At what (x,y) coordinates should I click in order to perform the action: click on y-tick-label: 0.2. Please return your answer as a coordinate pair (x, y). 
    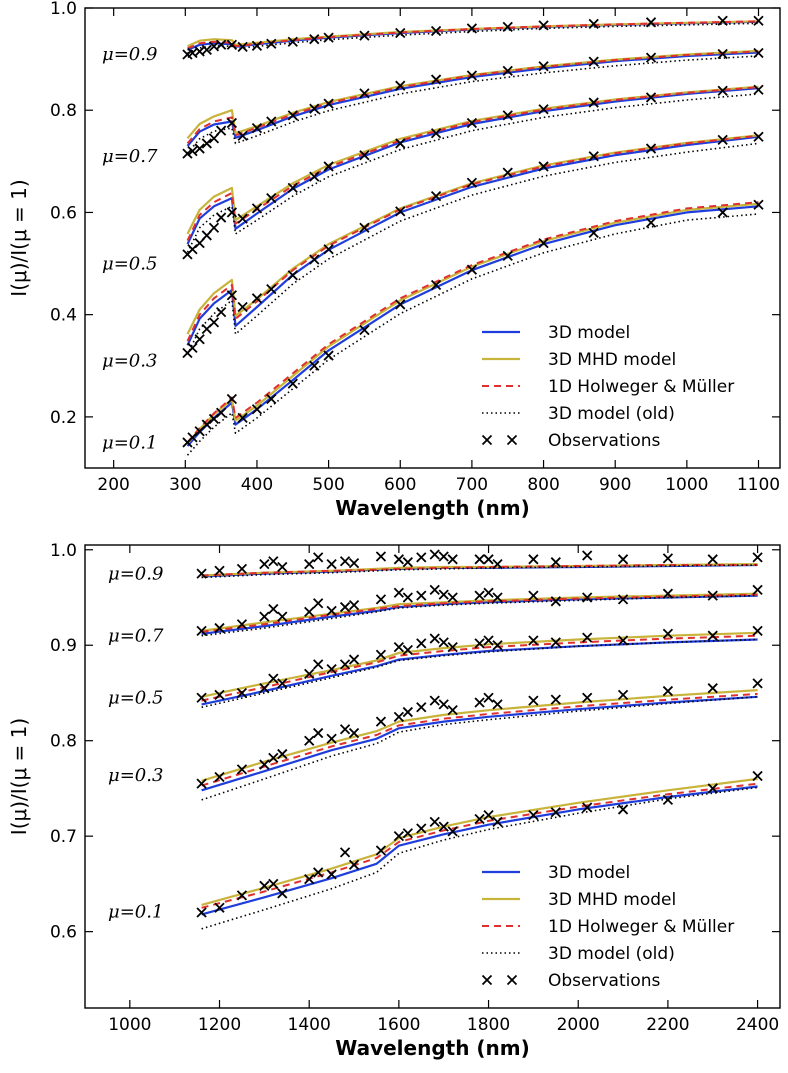
    Looking at the image, I should click on (63, 418).